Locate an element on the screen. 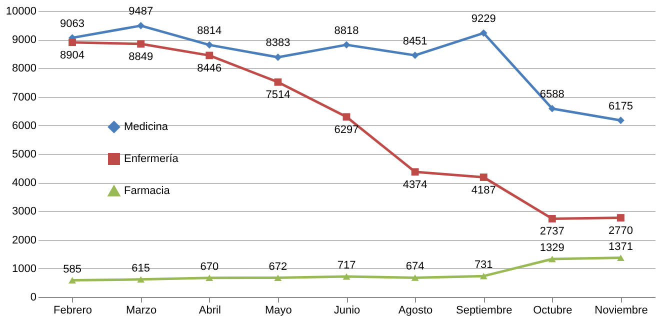 The image size is (660, 320). data-label: 670 is located at coordinates (209, 266).